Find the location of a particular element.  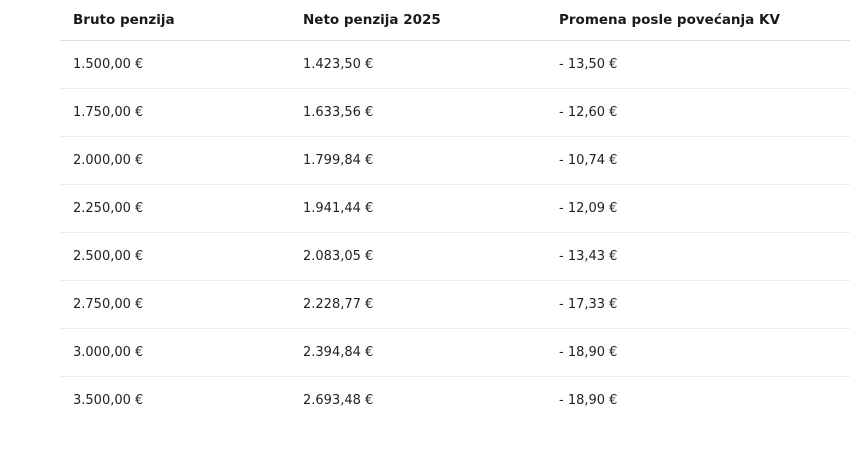

table-row: 2.750,00 € 2.228,77 € - 17,33 € is located at coordinates (455, 304).